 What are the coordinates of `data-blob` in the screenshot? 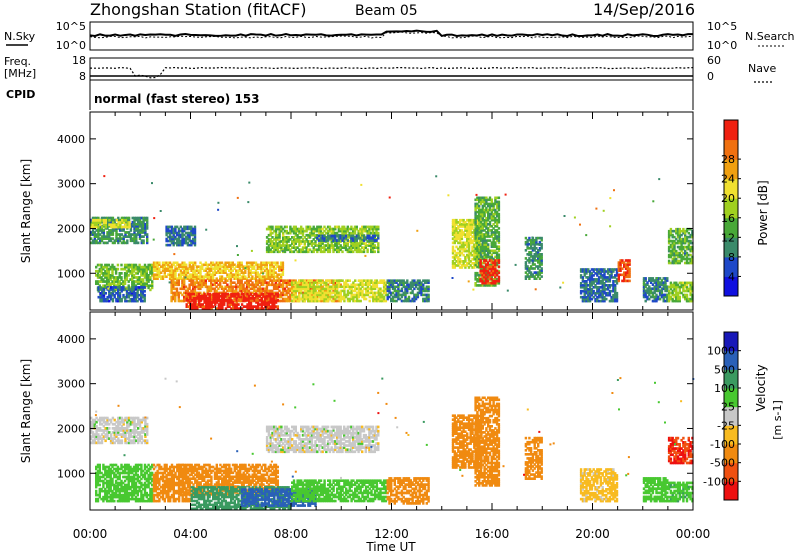 It's located at (339, 291).